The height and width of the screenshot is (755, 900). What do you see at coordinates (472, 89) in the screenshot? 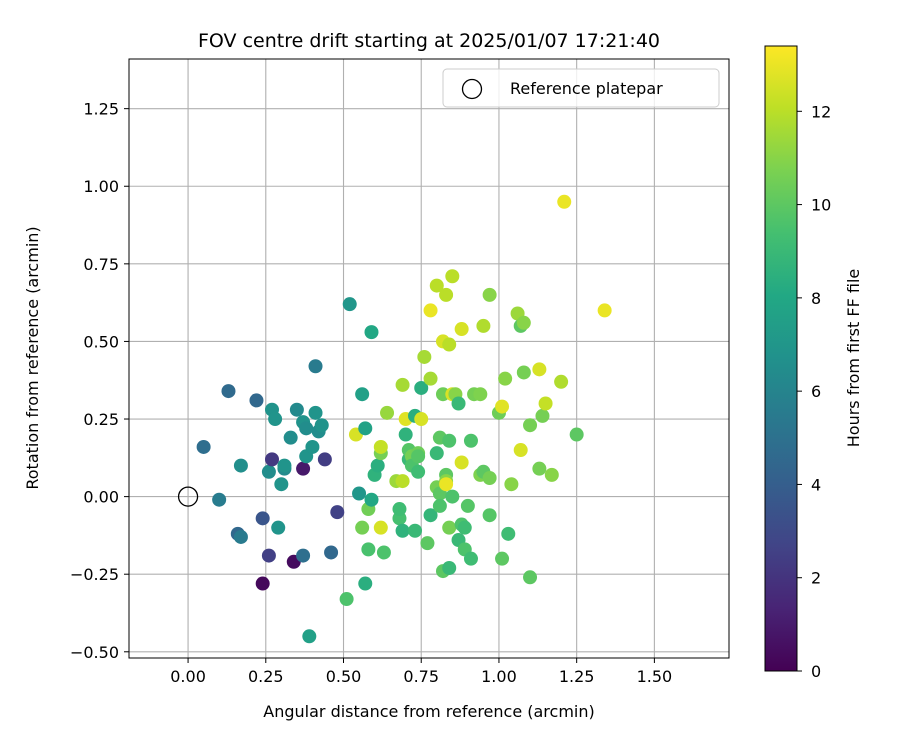
I see `legend-reference-icon` at bounding box center [472, 89].